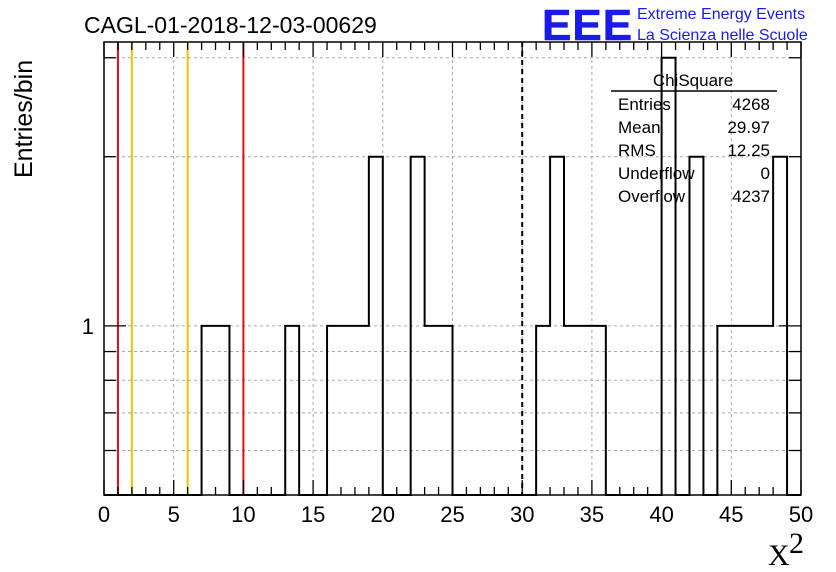 Image resolution: width=836 pixels, height=572 pixels. I want to click on x-tick-label: 5, so click(174, 514).